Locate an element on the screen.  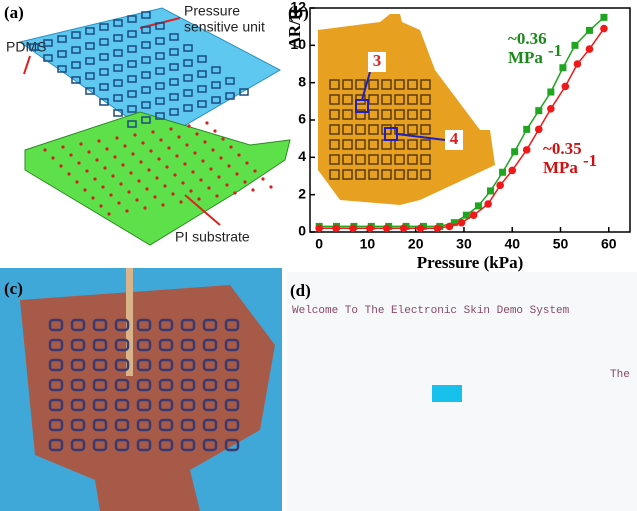
inset-tag is located at coordinates (377, 62).